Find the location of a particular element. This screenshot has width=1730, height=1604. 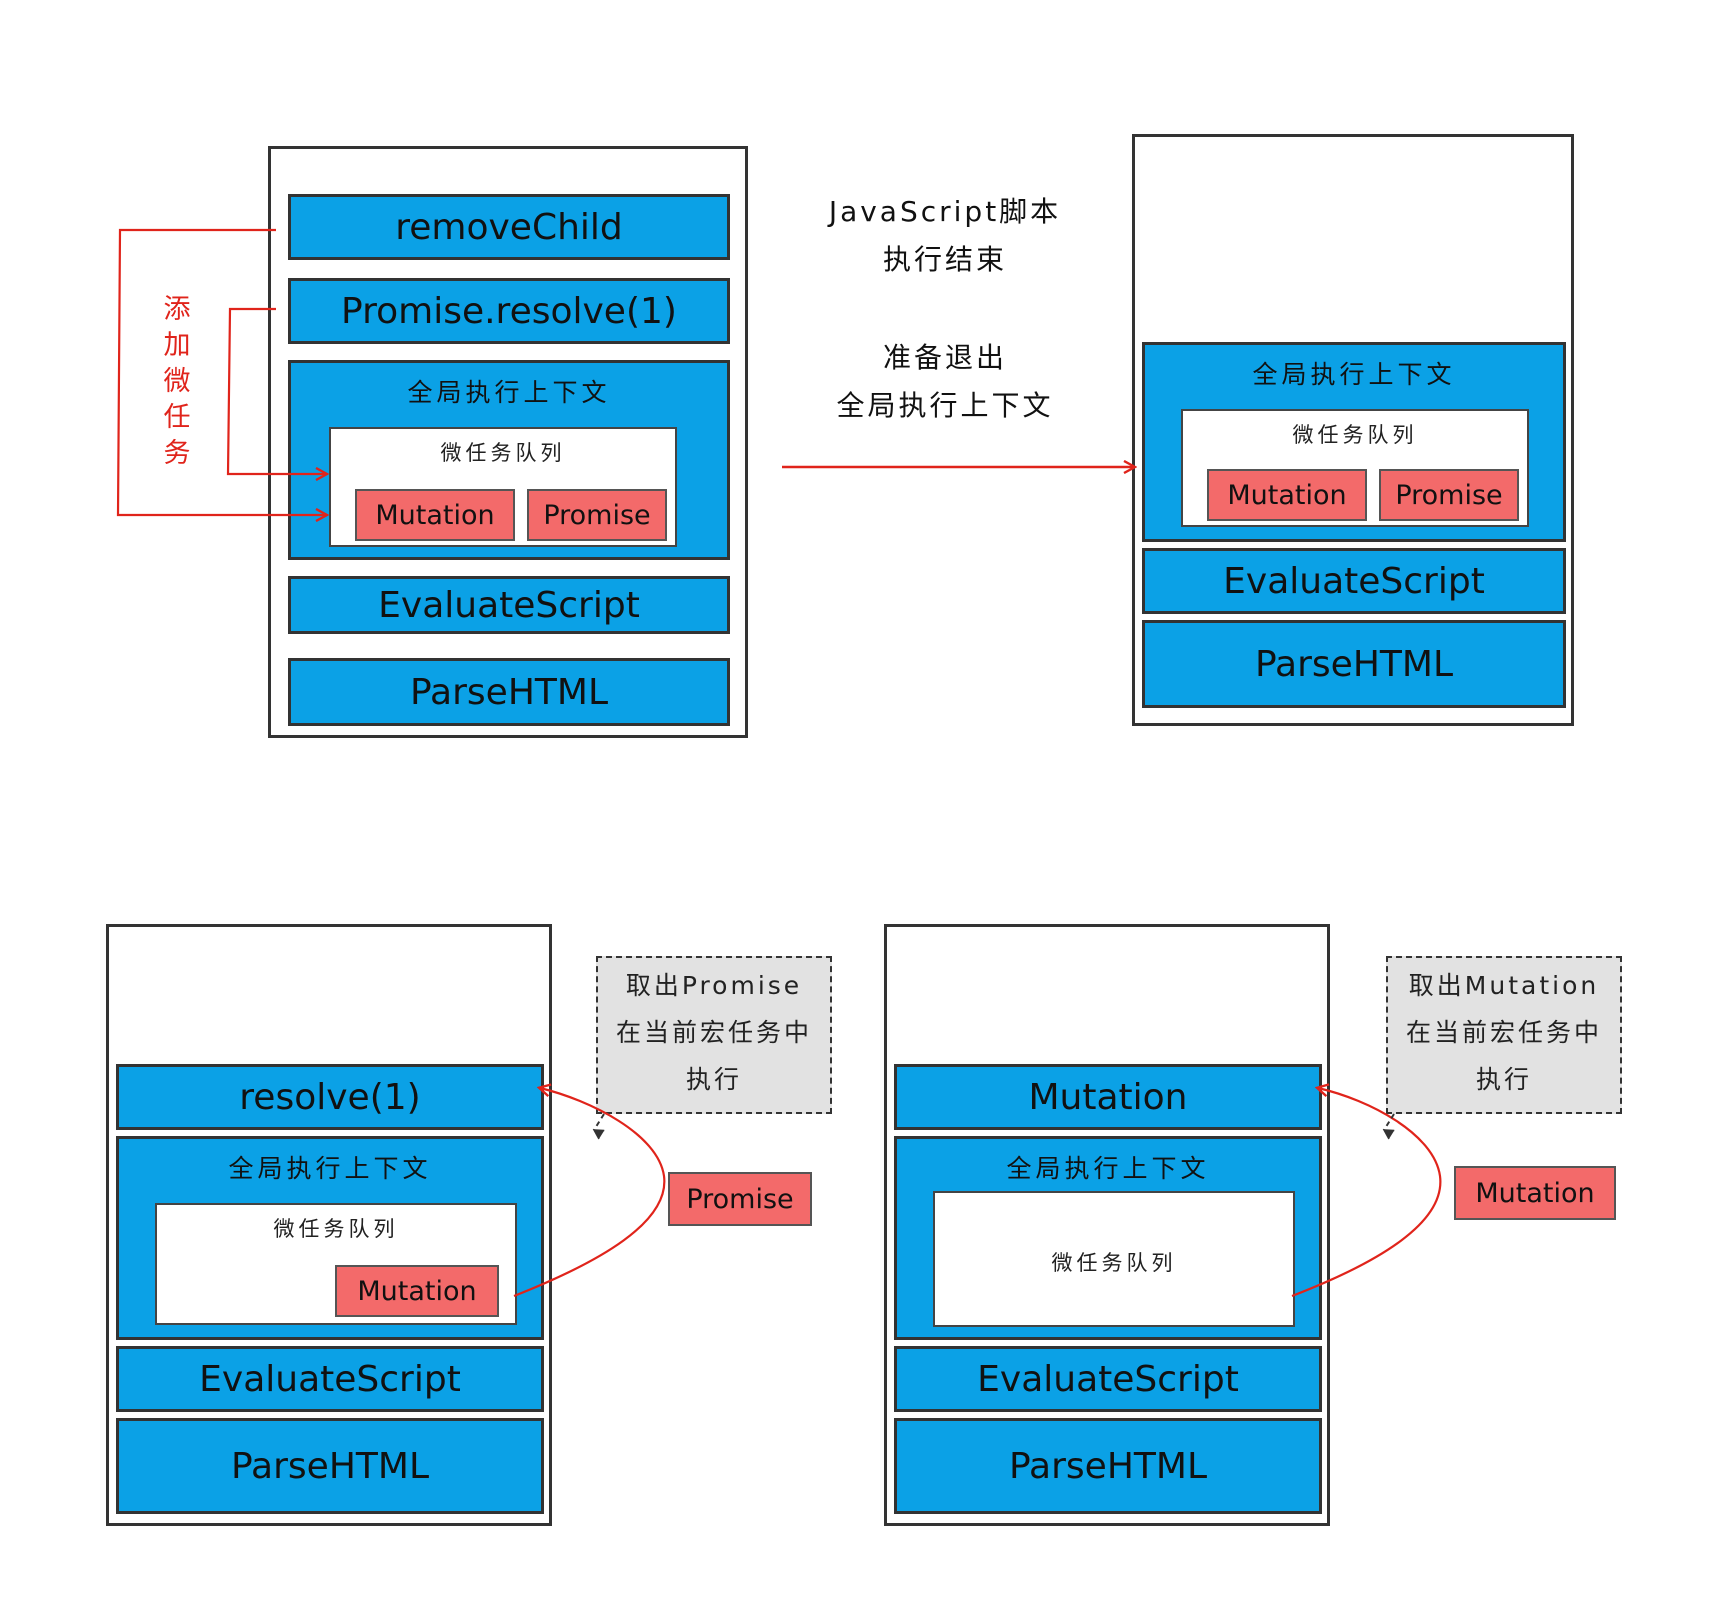

moving-task-mutation: Mutation is located at coordinates (1535, 1193).